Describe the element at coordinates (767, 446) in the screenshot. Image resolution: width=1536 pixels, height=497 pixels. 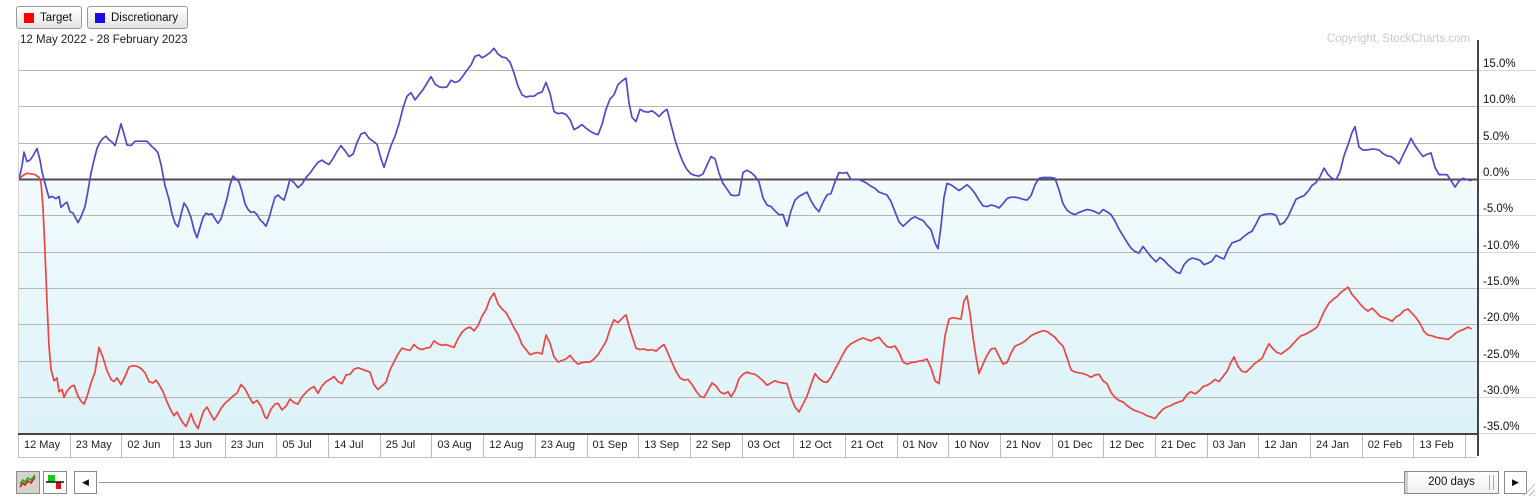
I see `x-tick-label: 03 Oct` at that location.